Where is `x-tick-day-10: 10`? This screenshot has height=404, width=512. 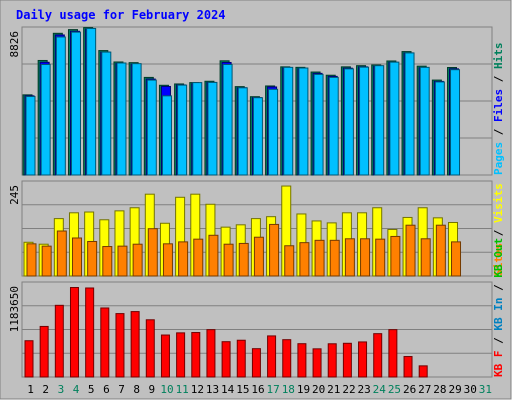
x-tick-day-10: 10 is located at coordinates (166, 389).